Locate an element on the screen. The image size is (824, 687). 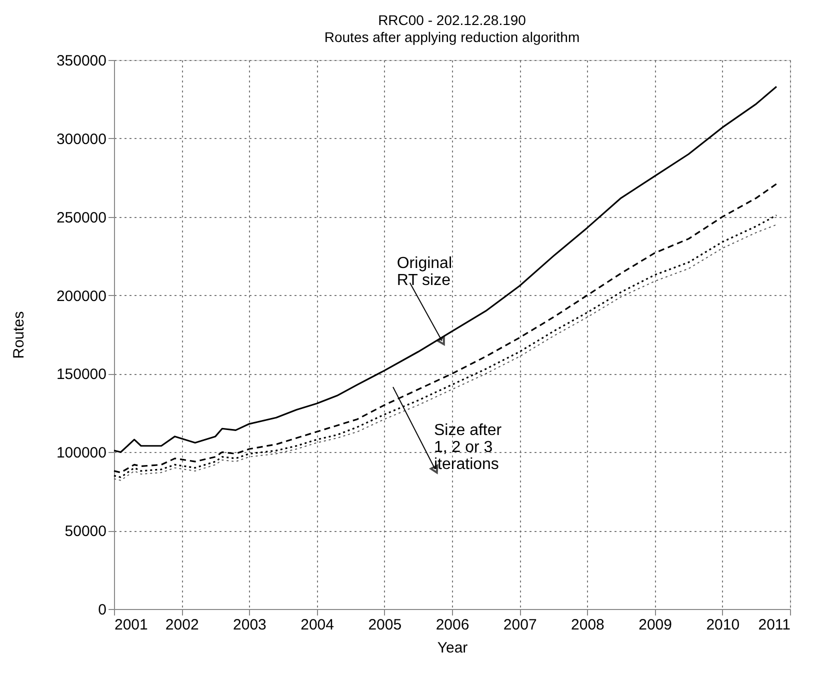
y-tick-label: 150000 is located at coordinates (81, 375).